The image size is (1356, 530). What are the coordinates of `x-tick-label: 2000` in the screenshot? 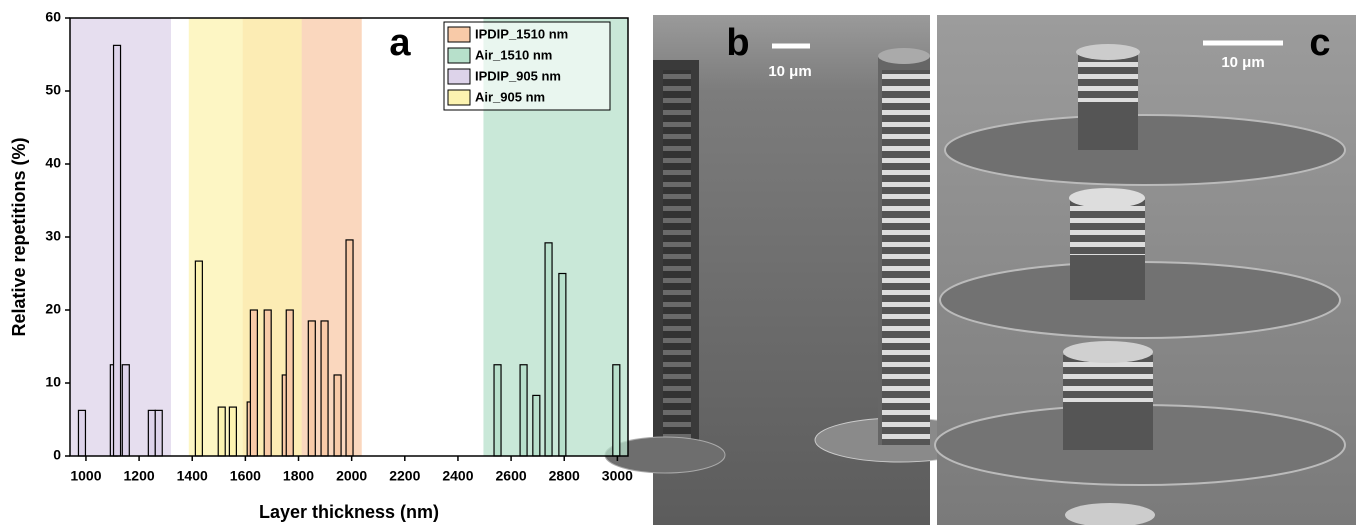 It's located at (351, 476).